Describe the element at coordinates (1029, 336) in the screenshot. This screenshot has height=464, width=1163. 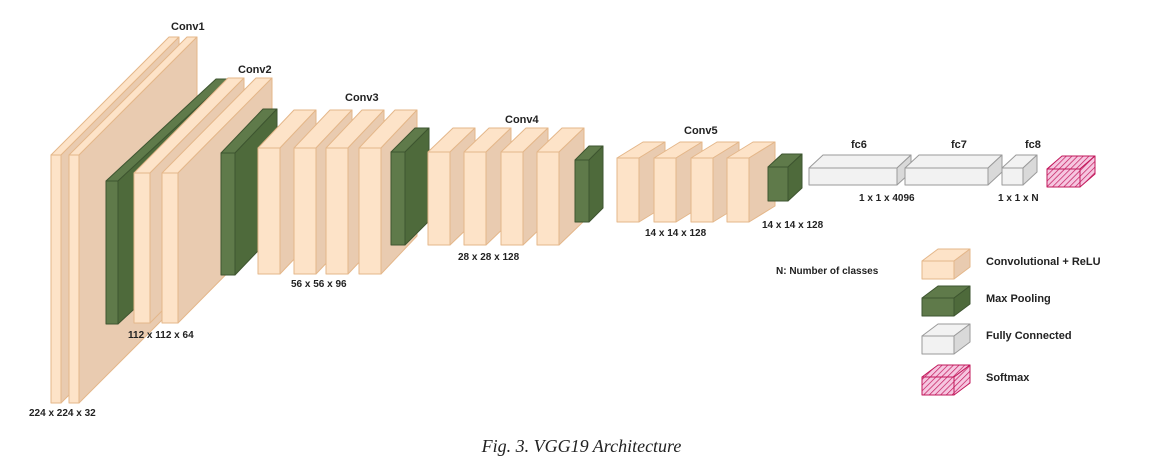
I see `legend-label-fc: Fully Connected` at that location.